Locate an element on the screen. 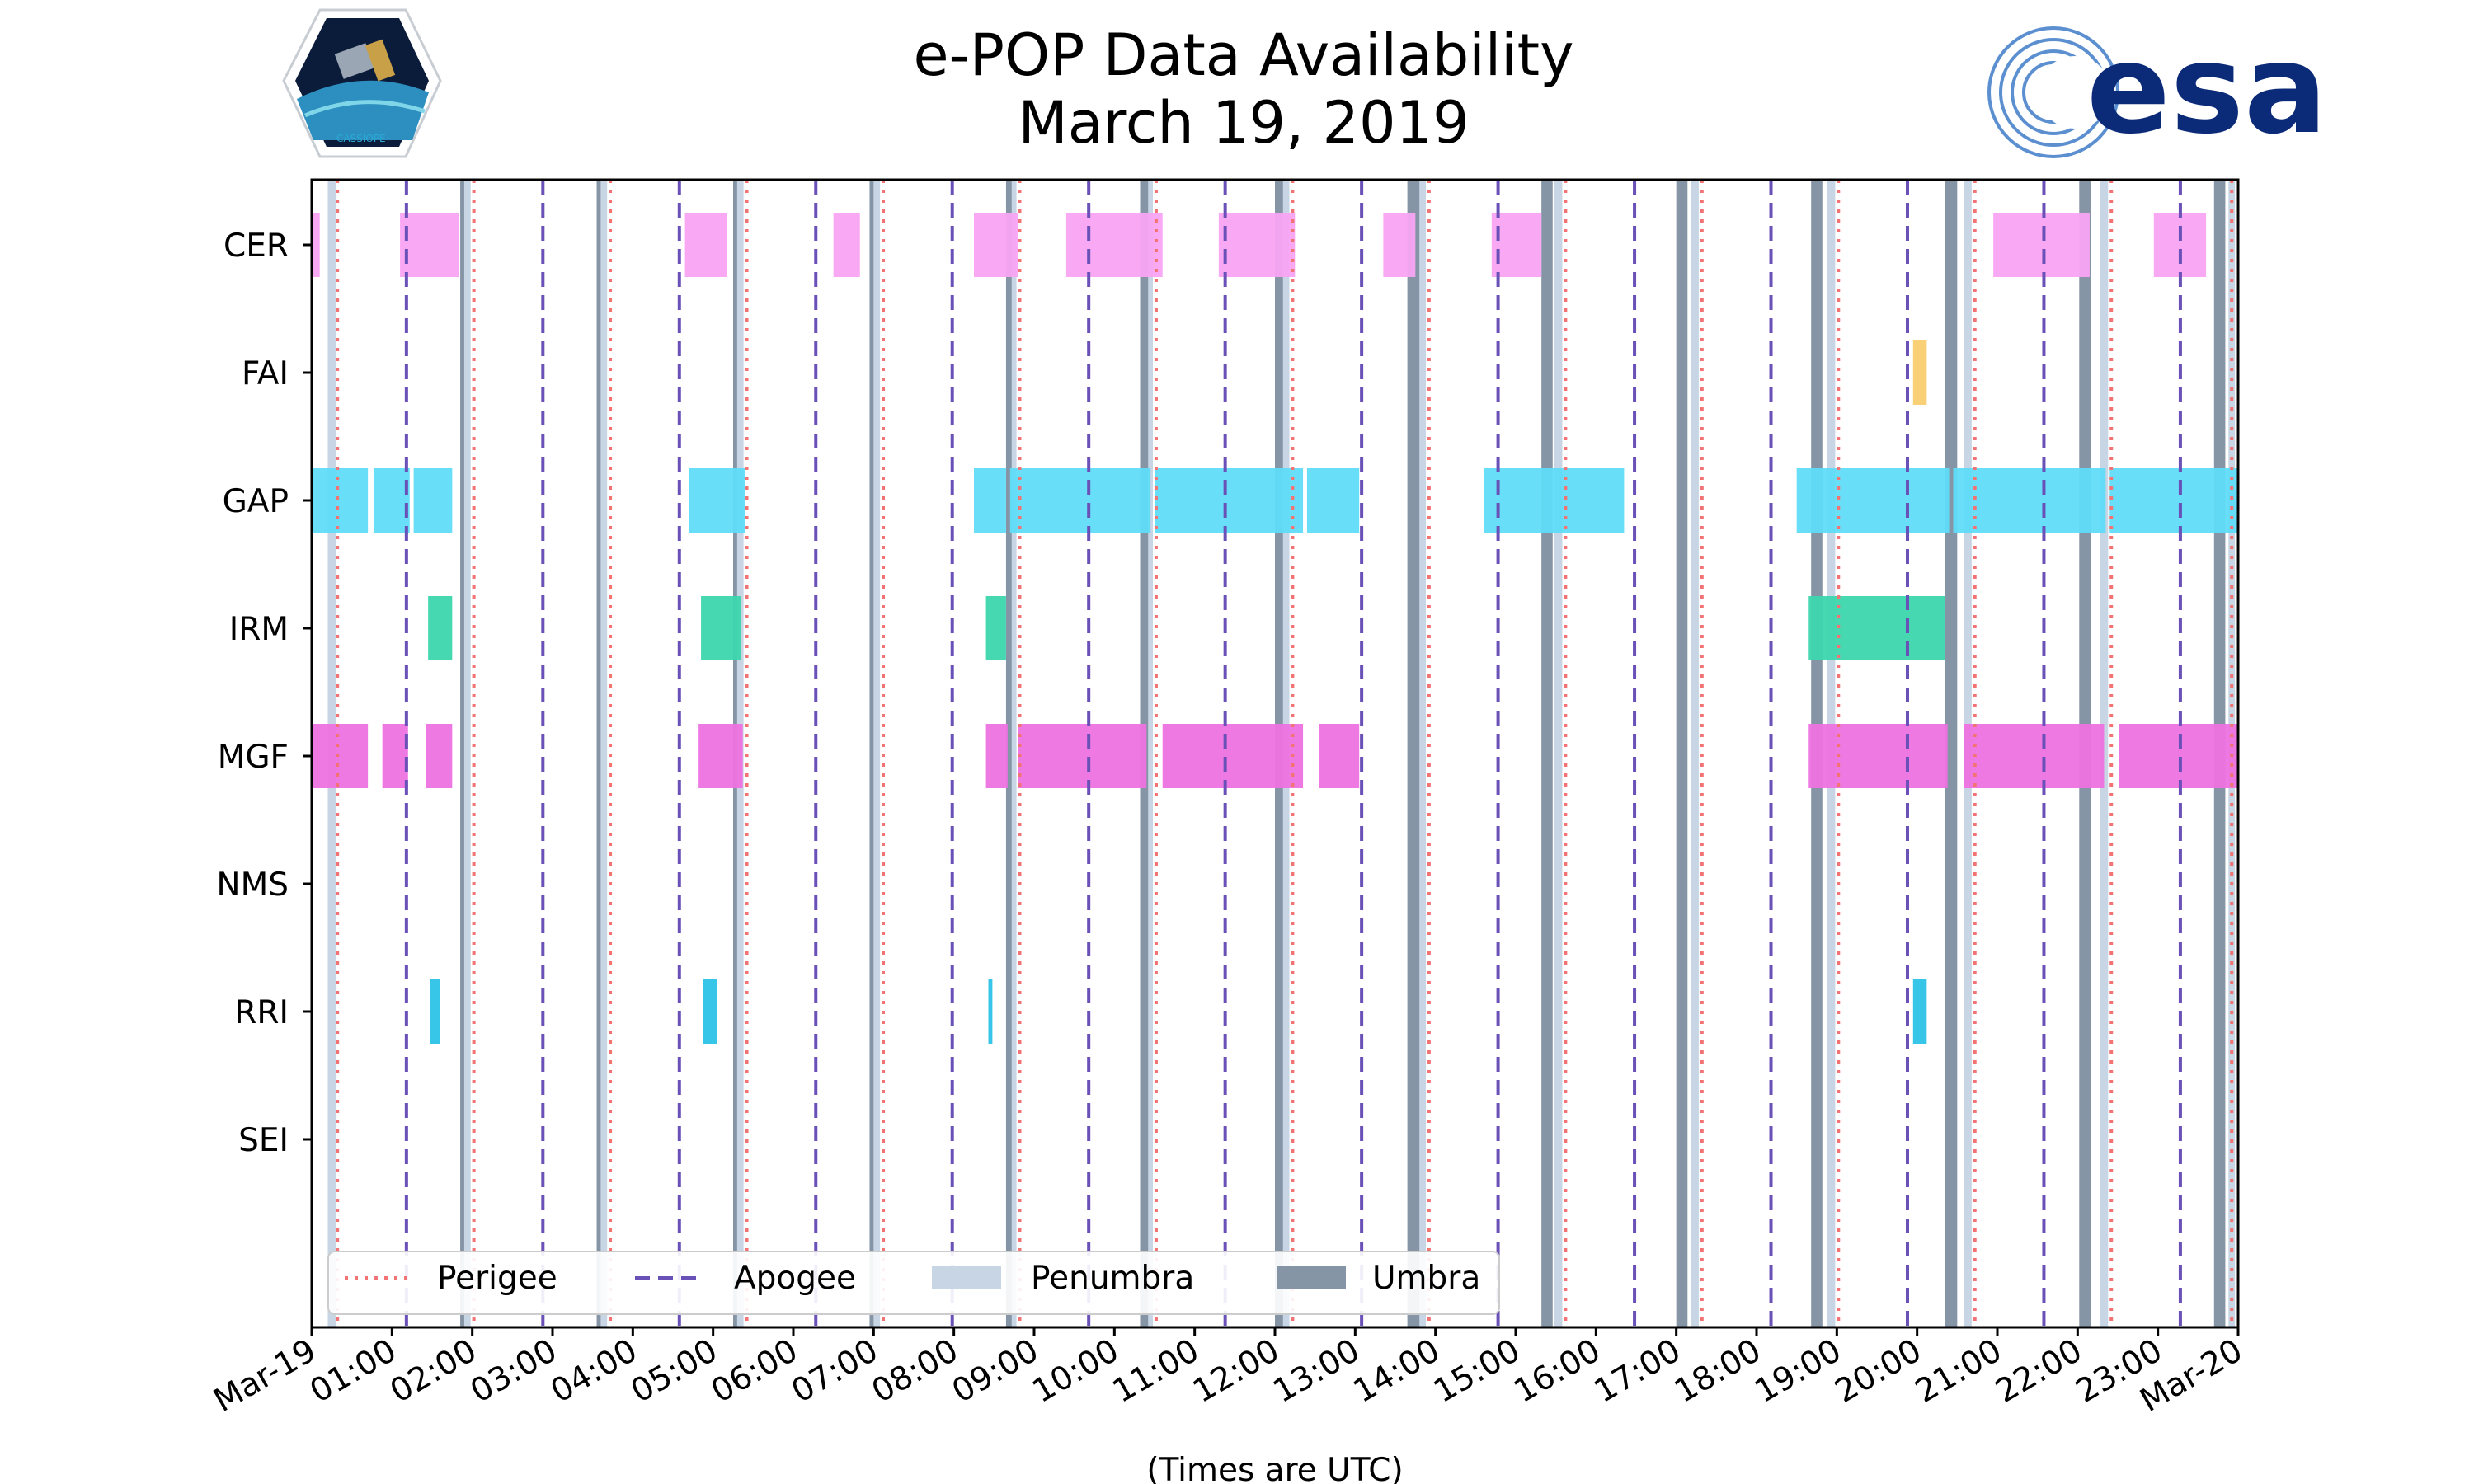 The image size is (2474, 1484). x-tick-label-10: 10:00 is located at coordinates (1075, 1371).